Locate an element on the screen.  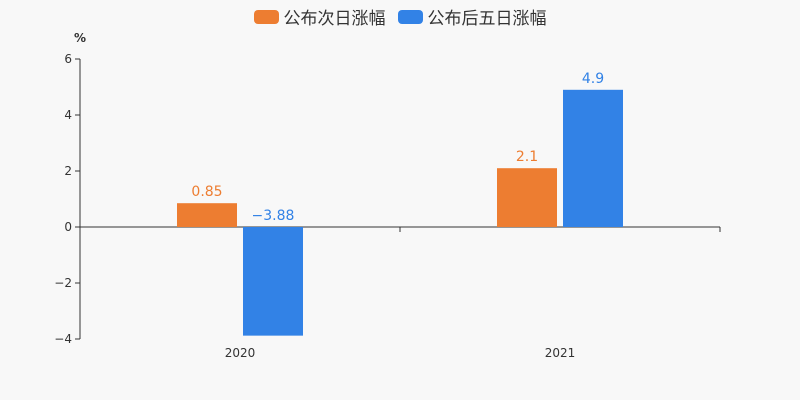
data-label: 0.85 is located at coordinates (206, 192).